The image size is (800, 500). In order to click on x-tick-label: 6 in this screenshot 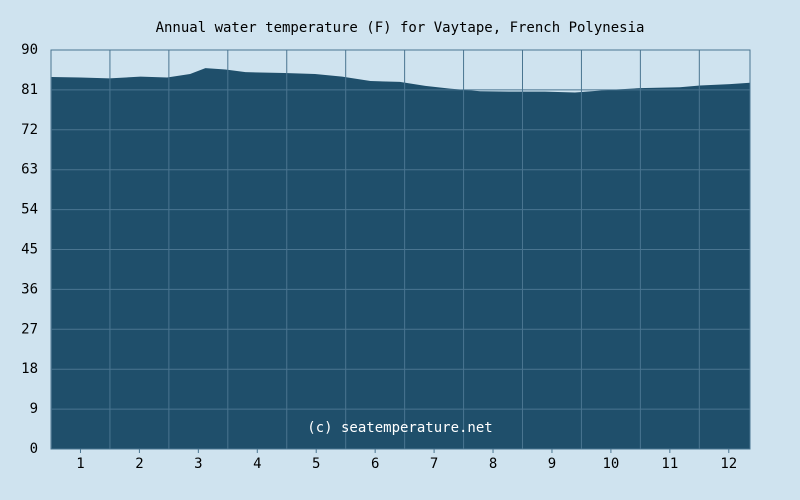, I will do `click(375, 464)`.